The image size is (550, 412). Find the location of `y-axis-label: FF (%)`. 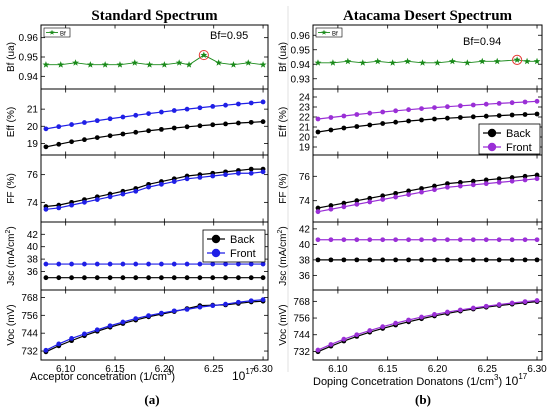

y-axis-label: FF (%) is located at coordinates (283, 188).